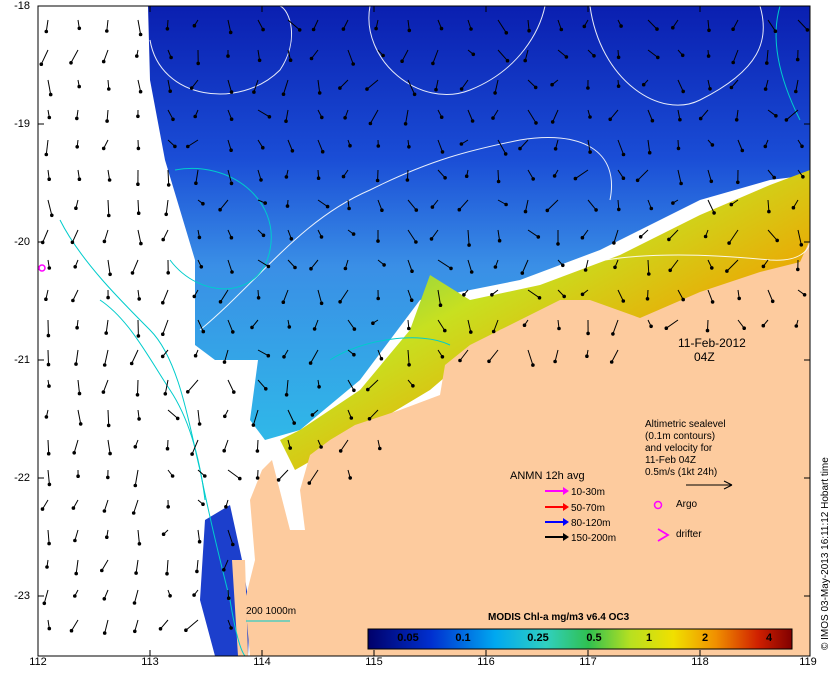  Describe the element at coordinates (557, 522) in the screenshot. I see `blue-arrow-icon` at that location.